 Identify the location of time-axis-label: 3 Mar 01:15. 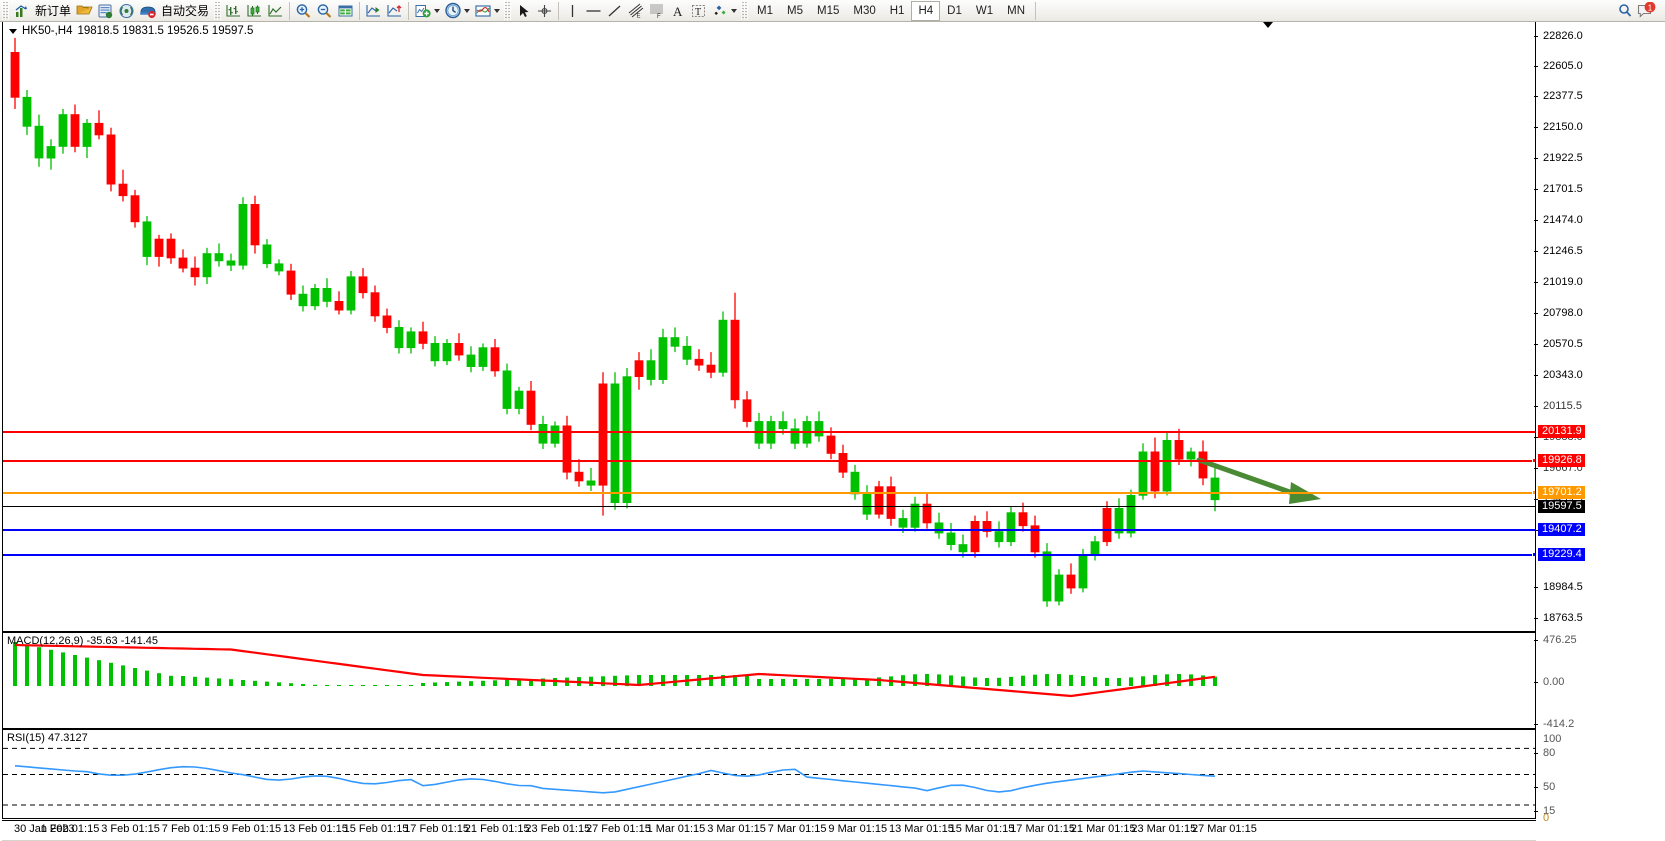
(736, 829).